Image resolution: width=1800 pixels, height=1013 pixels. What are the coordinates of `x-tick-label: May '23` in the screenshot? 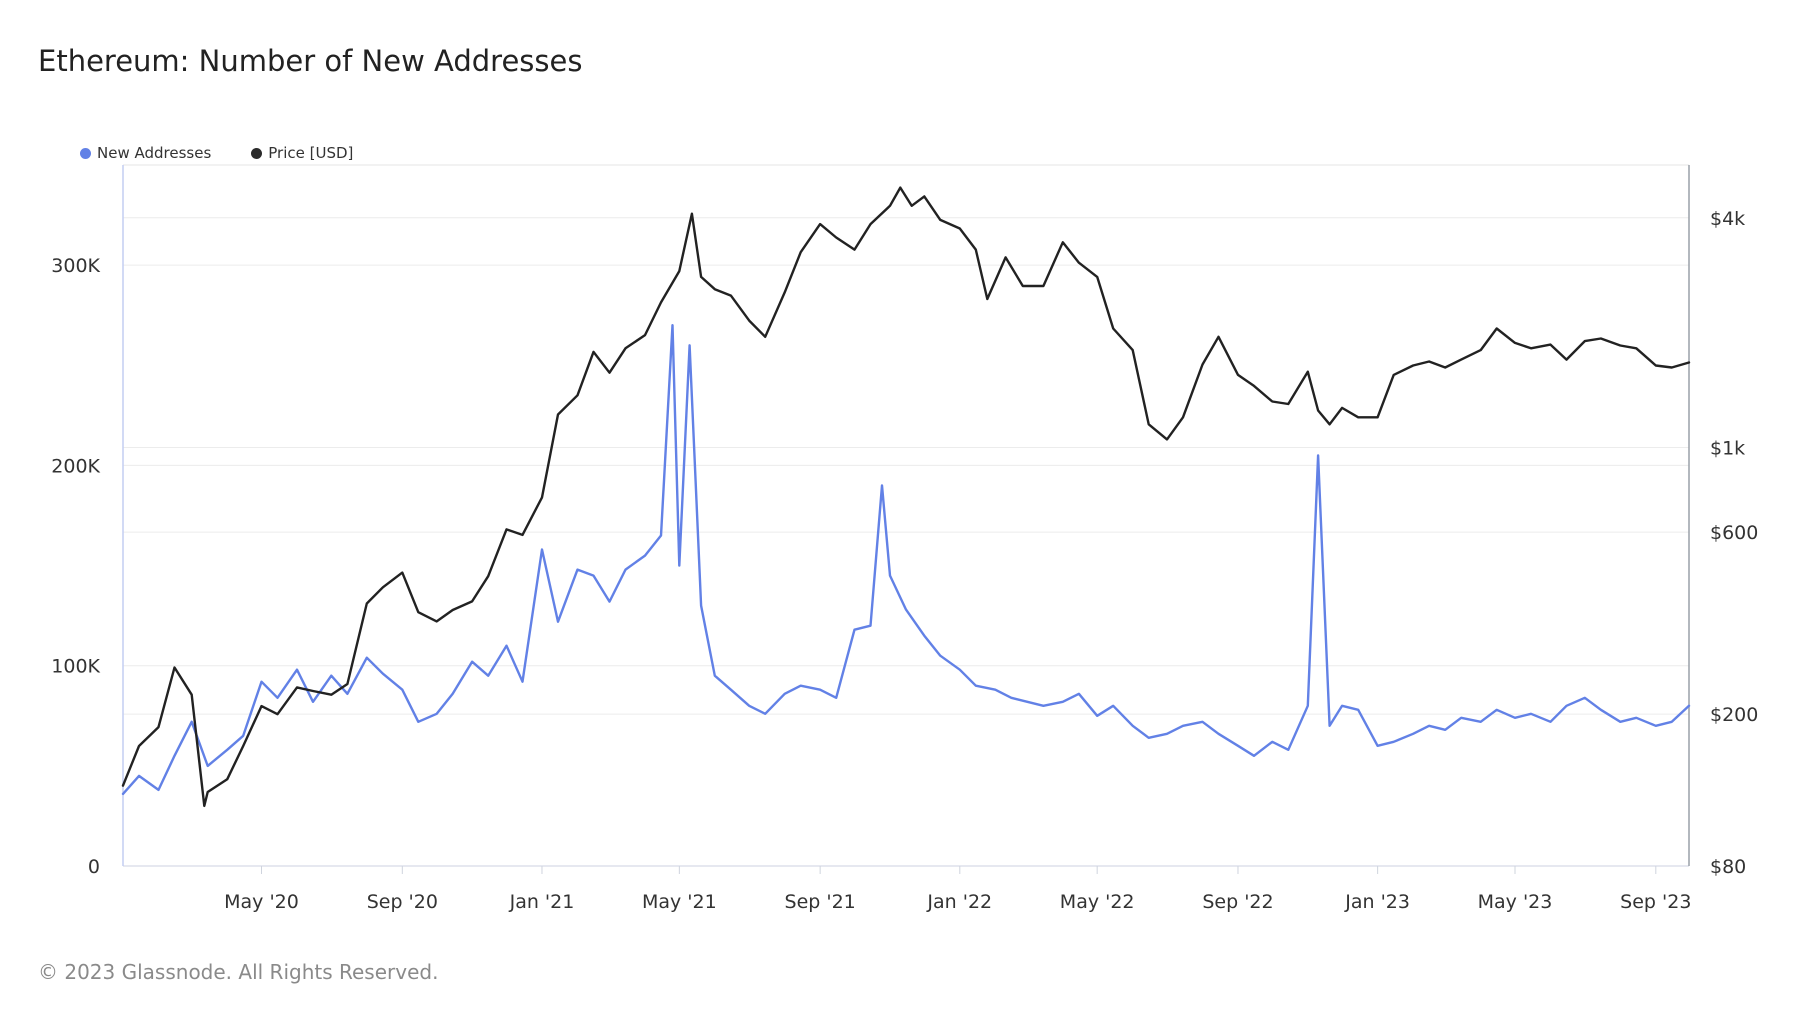 It's located at (1515, 902).